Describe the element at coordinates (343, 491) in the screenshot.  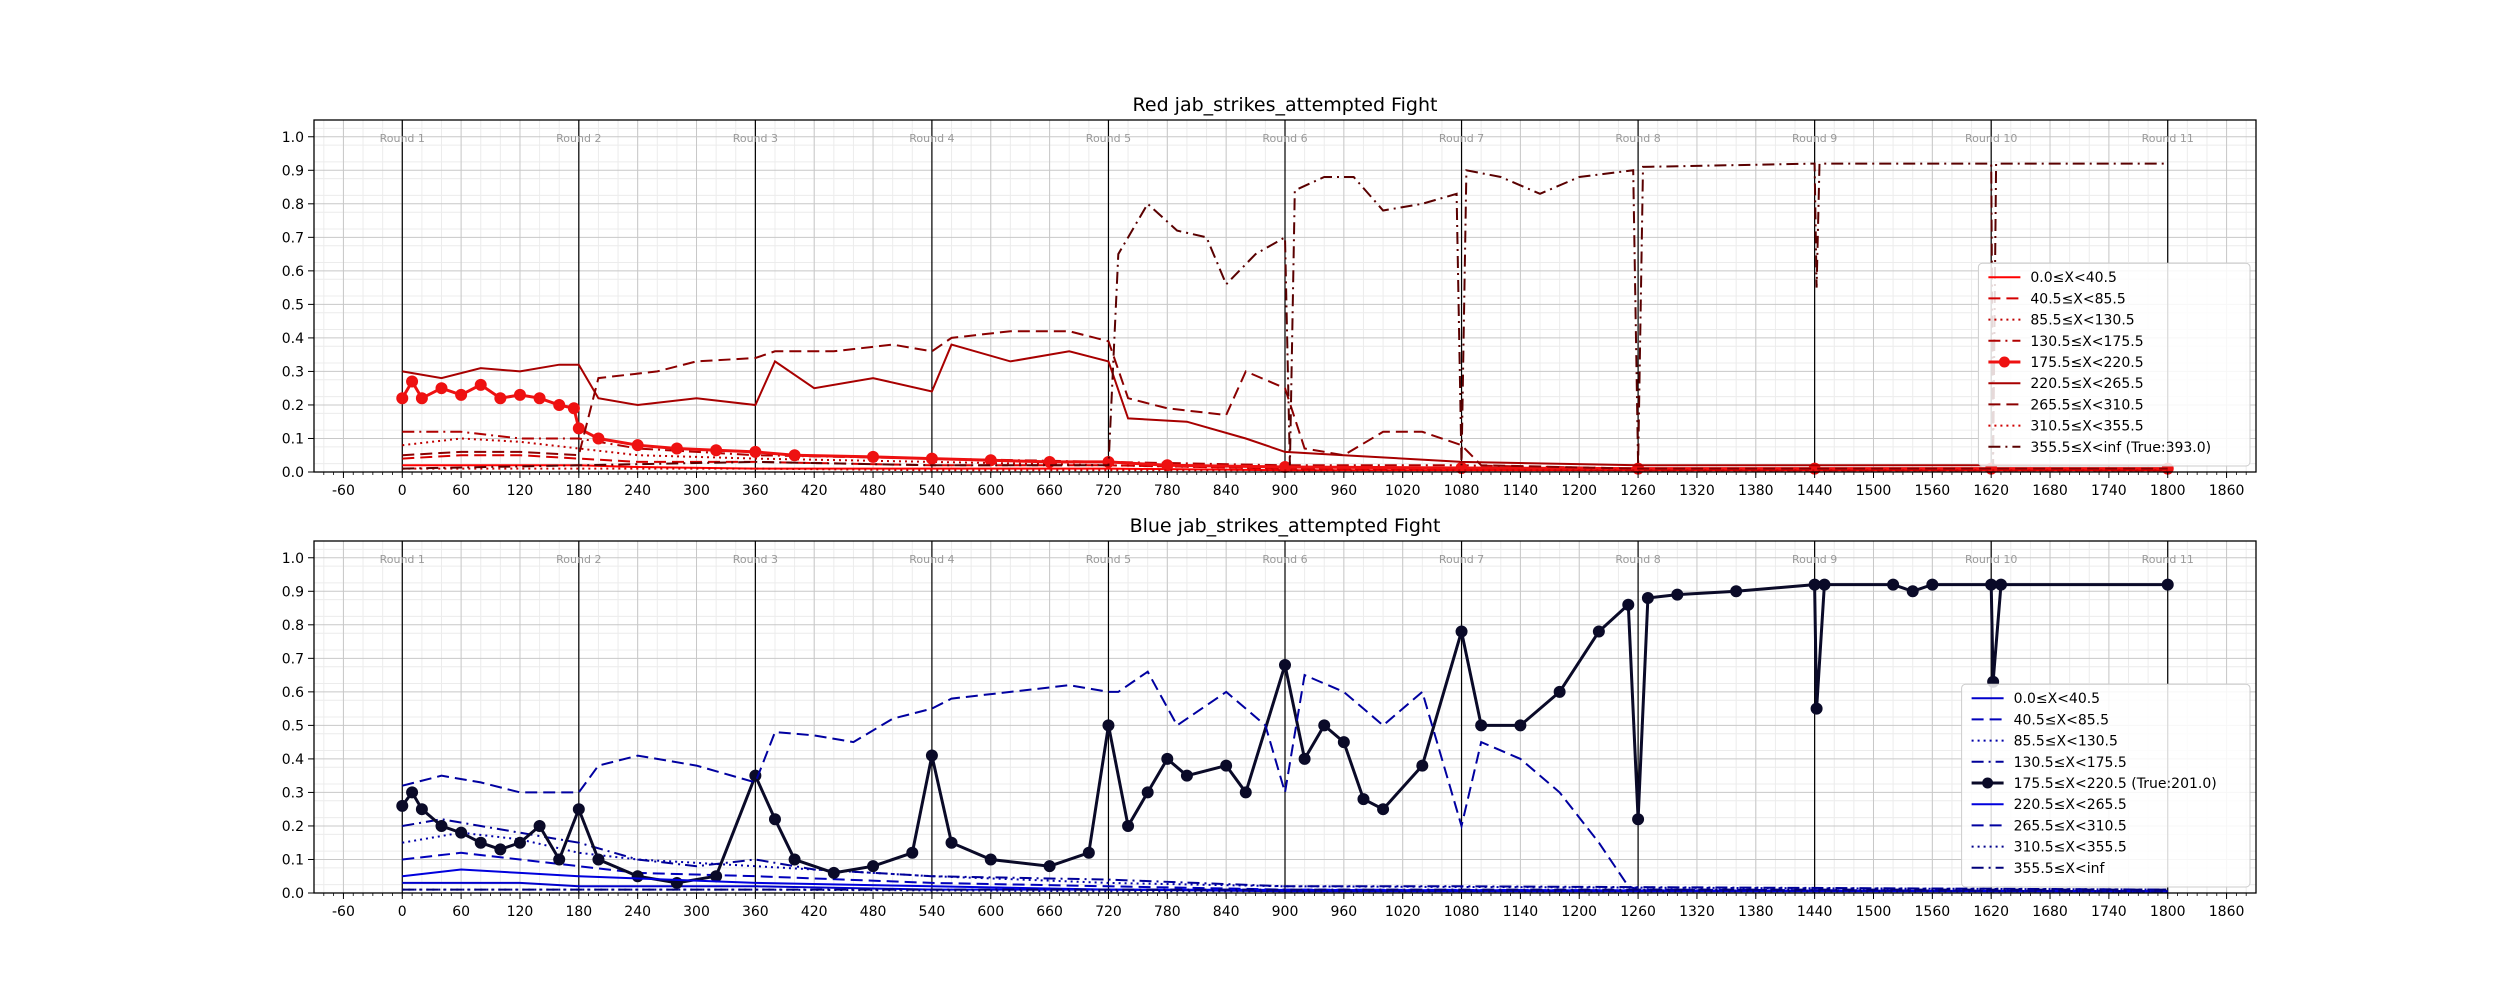
I see `x-tick-label: -60` at that location.